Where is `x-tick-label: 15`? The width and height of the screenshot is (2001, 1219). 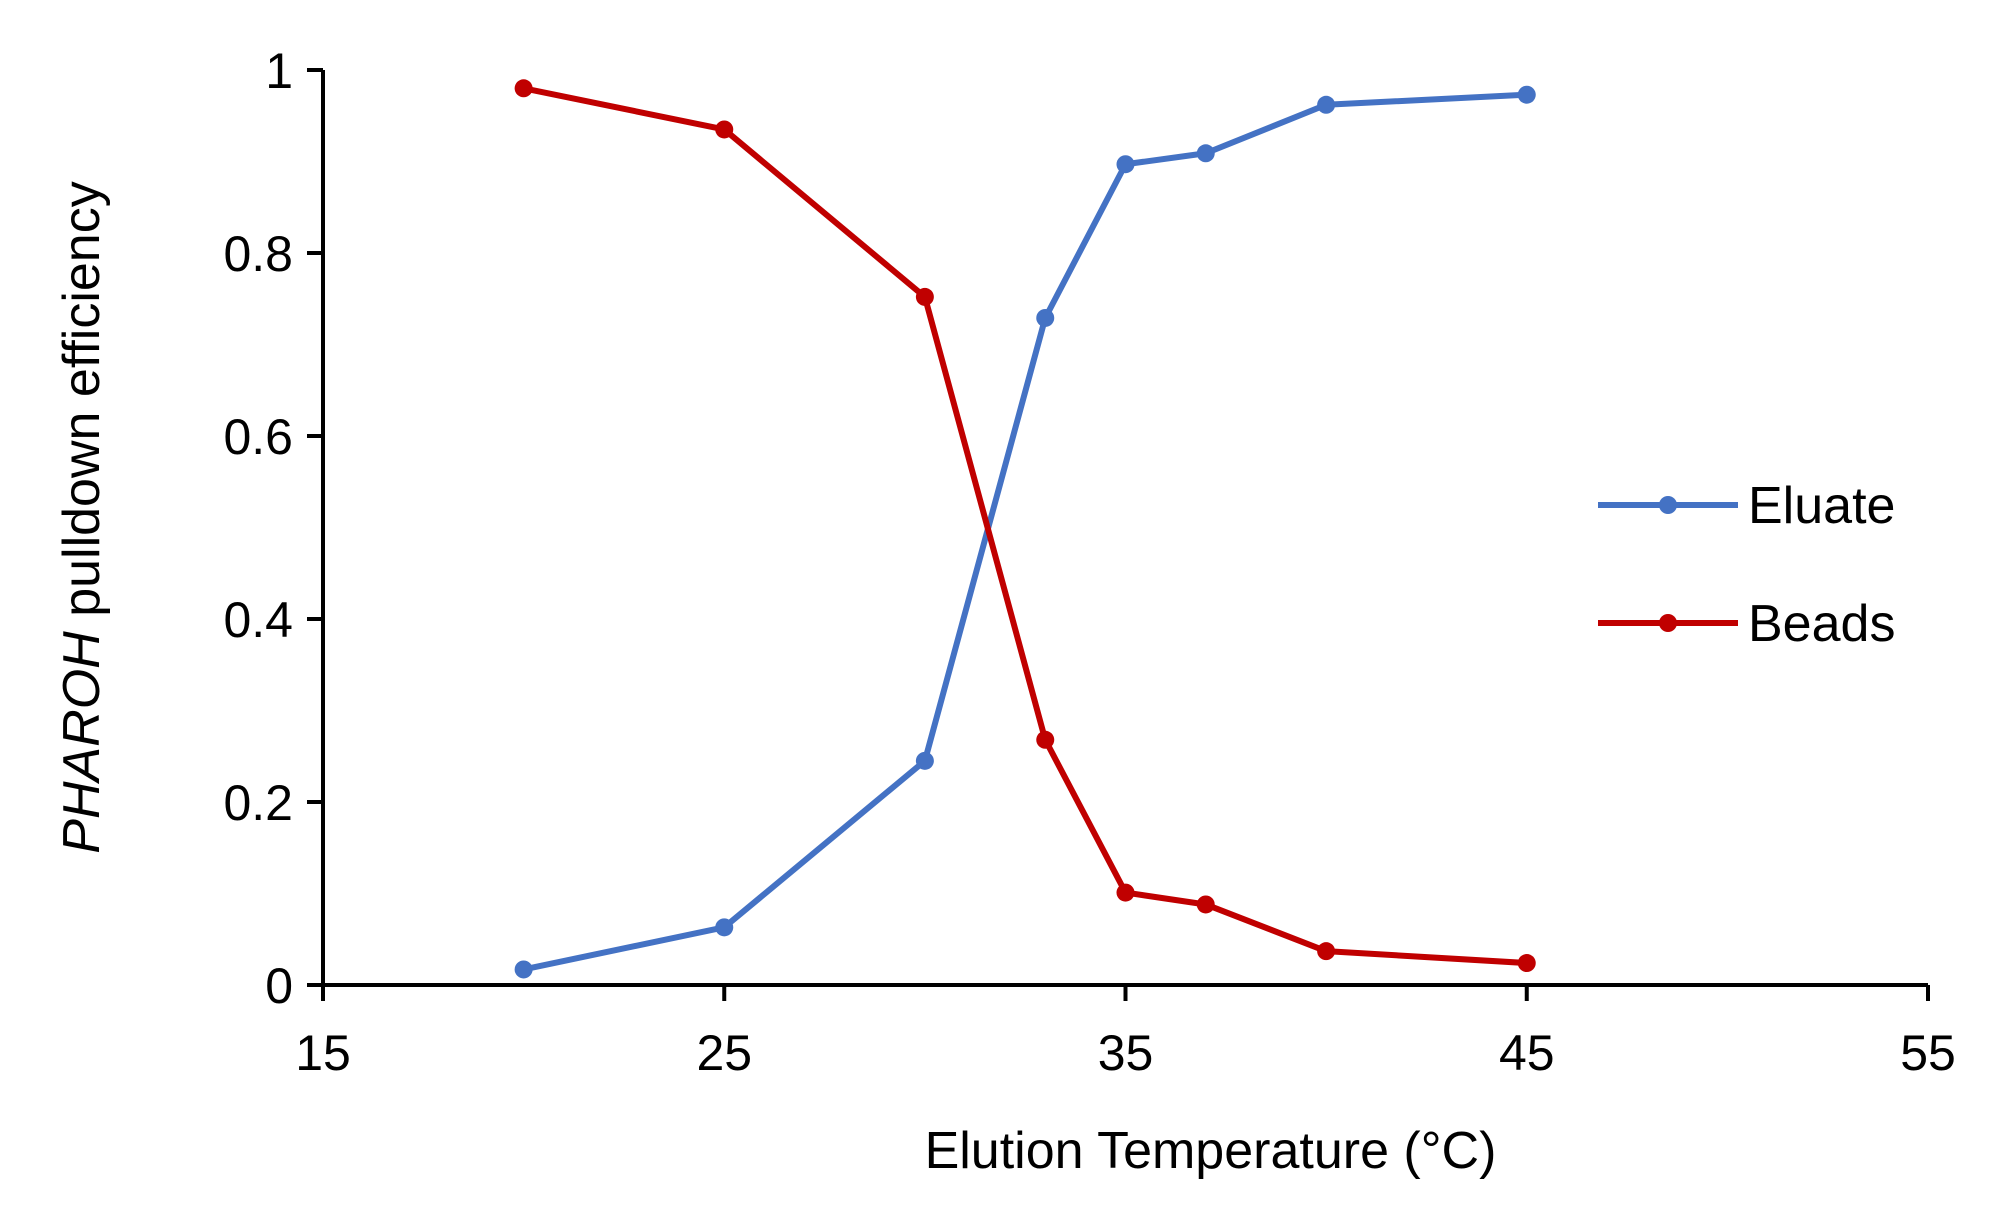
x-tick-label: 15 is located at coordinates (323, 1053).